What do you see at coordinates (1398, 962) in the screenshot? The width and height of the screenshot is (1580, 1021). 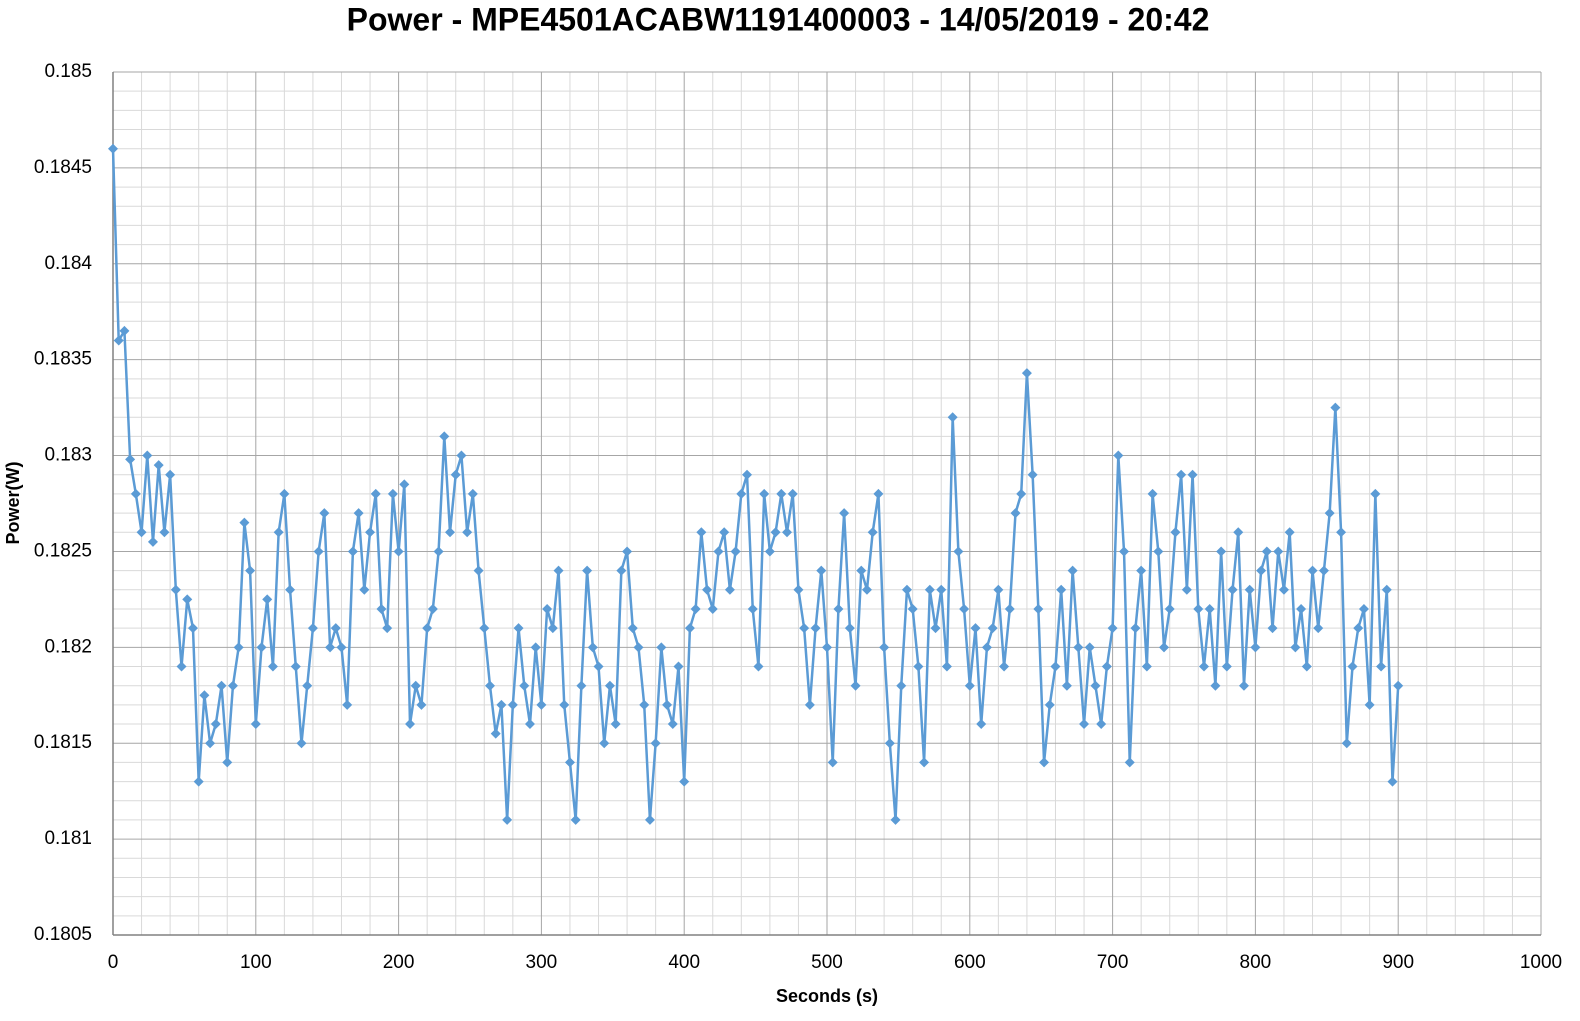 I see `x-tick-label: 900` at bounding box center [1398, 962].